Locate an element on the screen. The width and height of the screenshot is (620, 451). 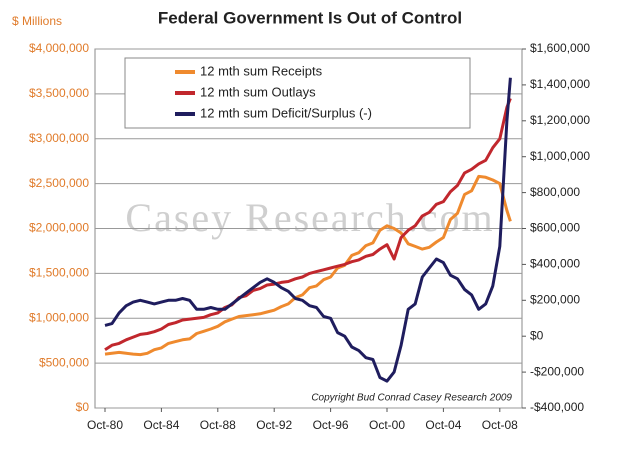
y-tick-label: $1,000,000 is located at coordinates (59, 317).